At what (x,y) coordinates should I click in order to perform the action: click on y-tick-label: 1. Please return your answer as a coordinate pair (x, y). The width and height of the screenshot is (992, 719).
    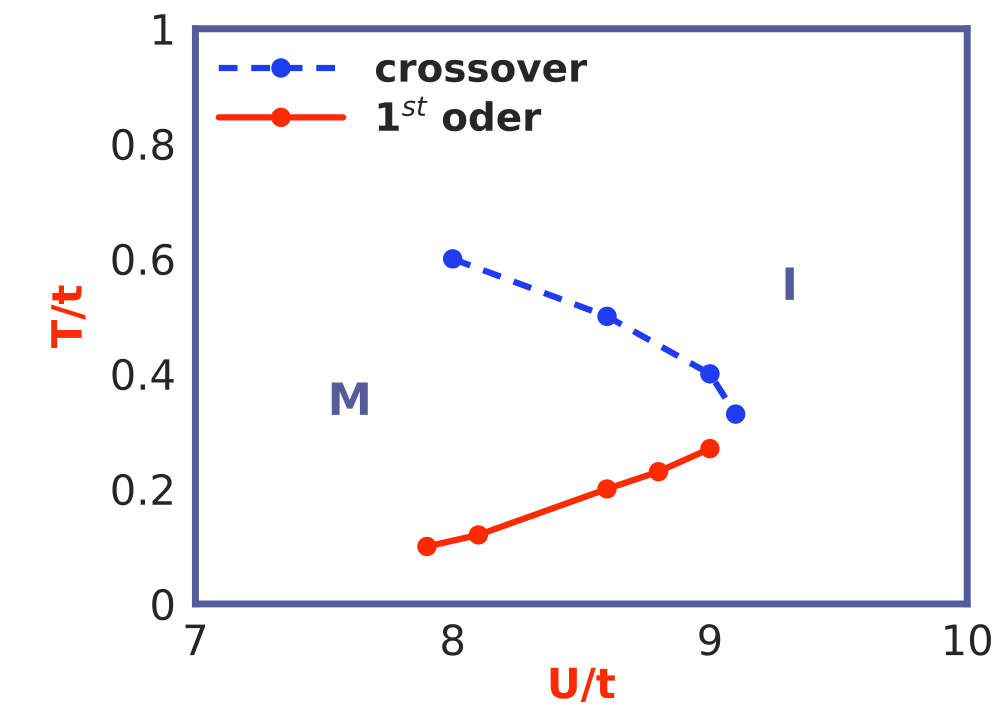
    Looking at the image, I should click on (163, 29).